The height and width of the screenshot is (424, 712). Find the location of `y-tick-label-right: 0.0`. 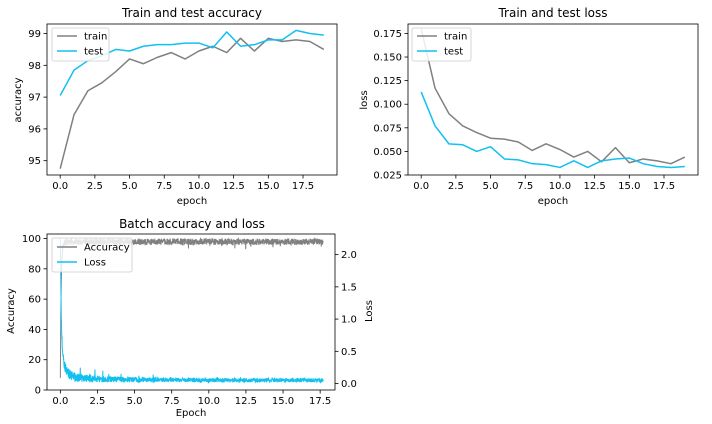

y-tick-label-right: 0.0 is located at coordinates (349, 384).